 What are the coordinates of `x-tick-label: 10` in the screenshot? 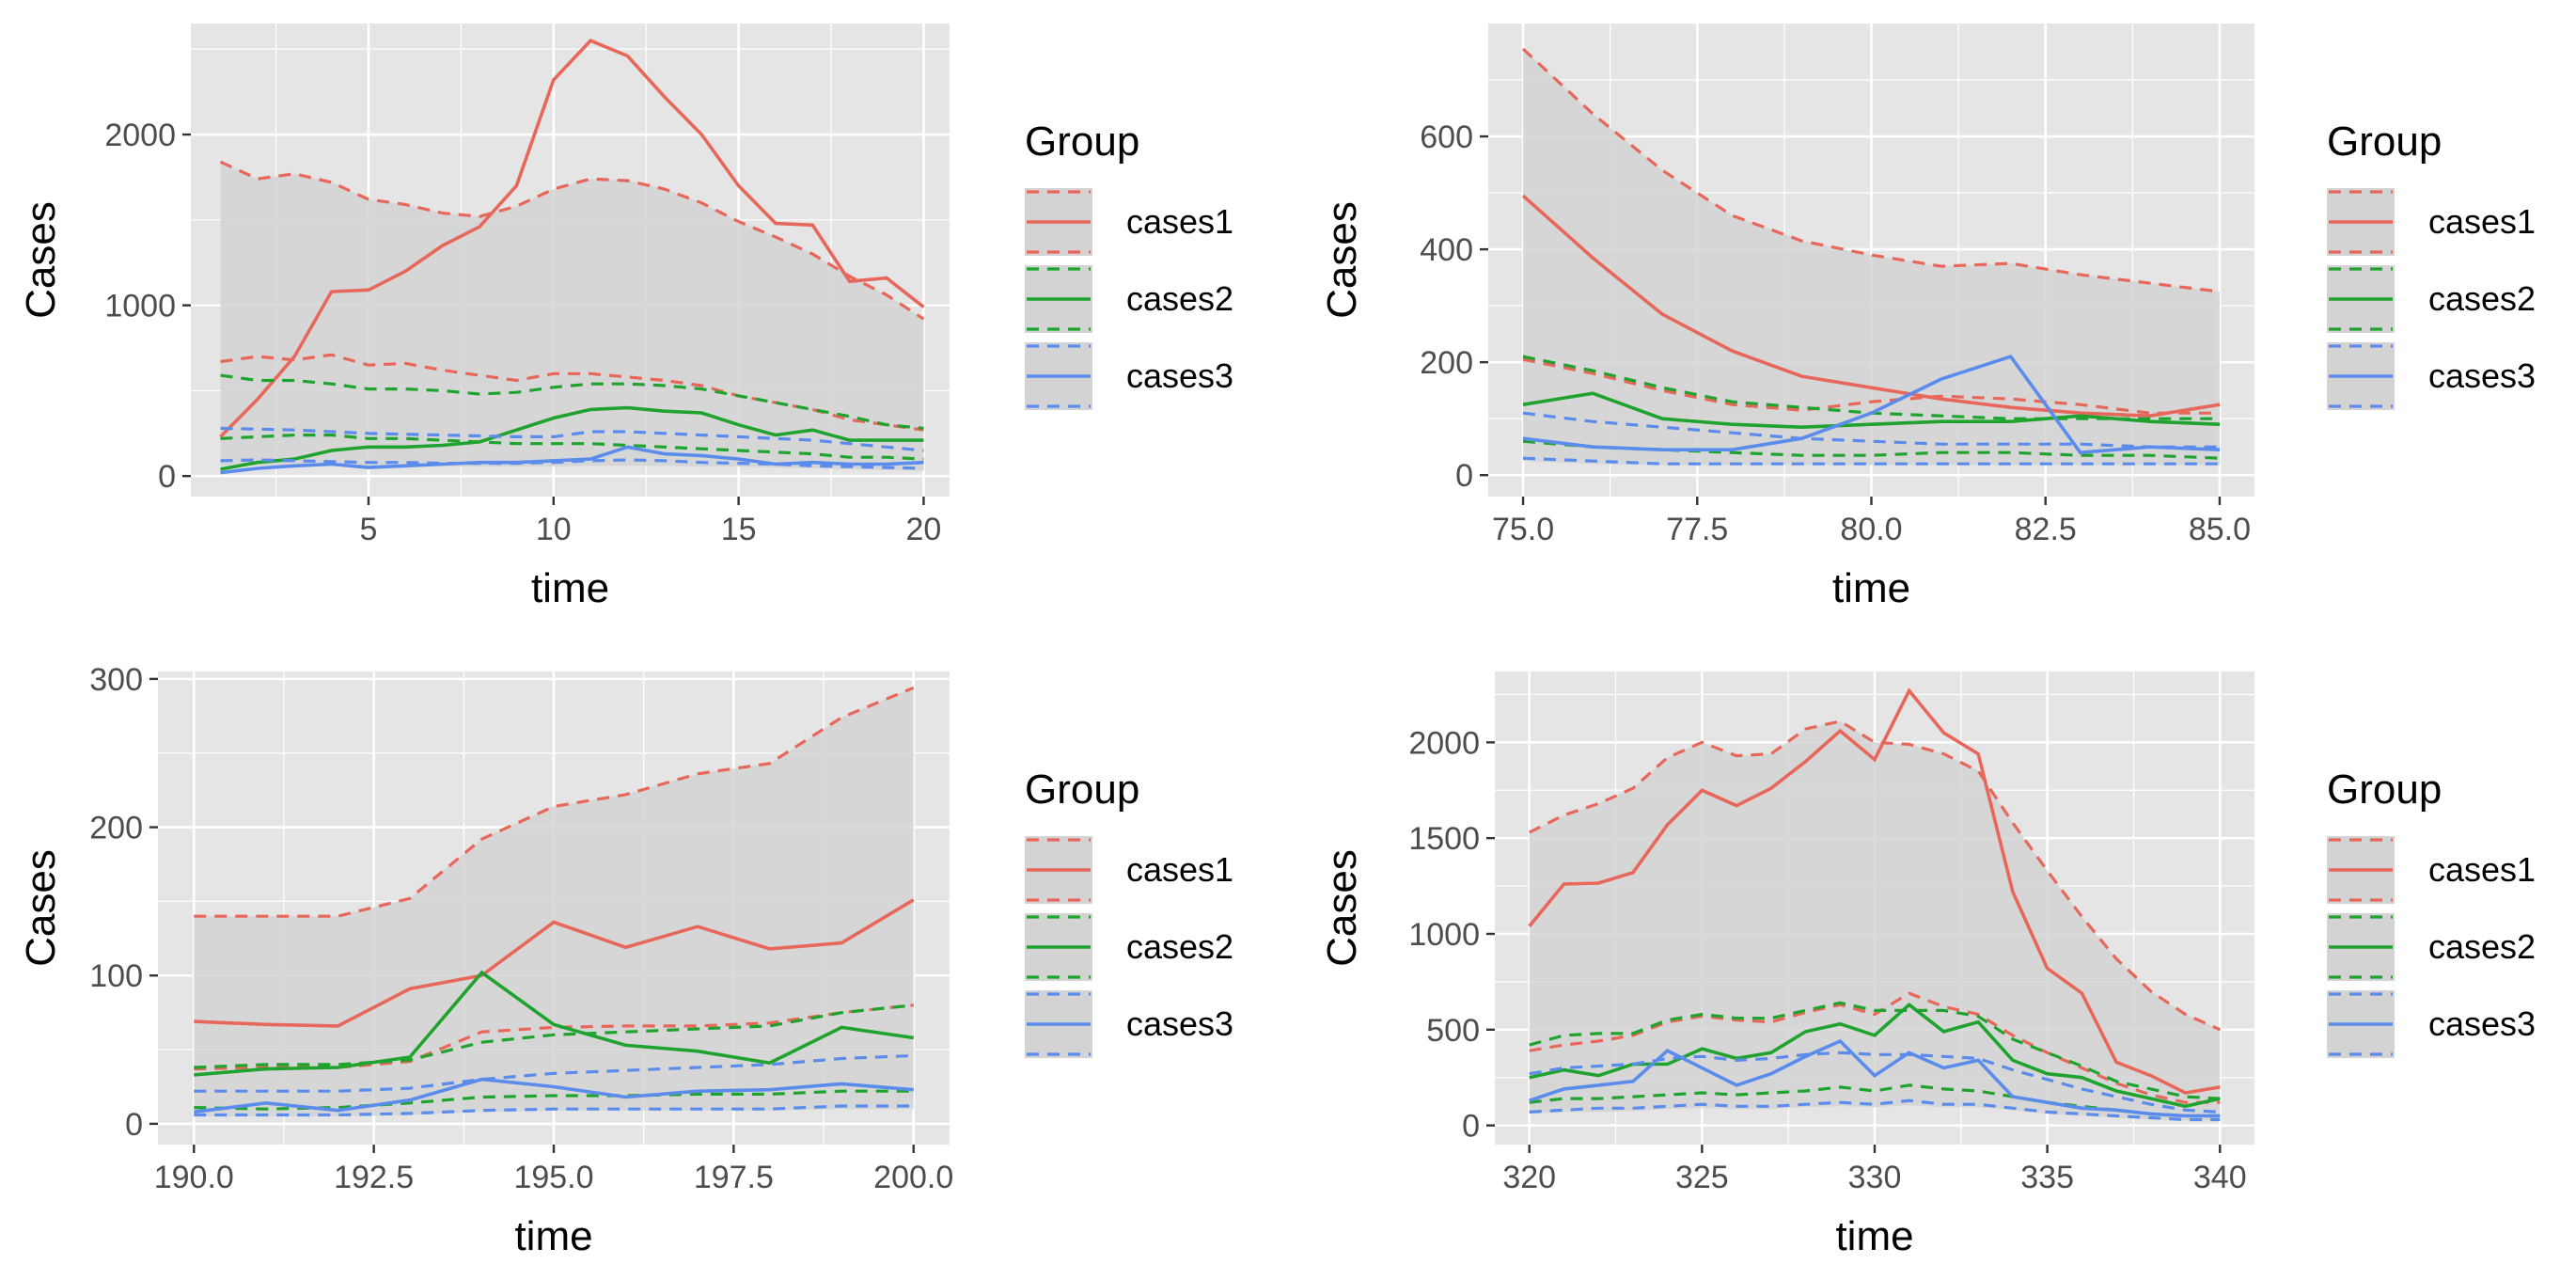 It's located at (554, 529).